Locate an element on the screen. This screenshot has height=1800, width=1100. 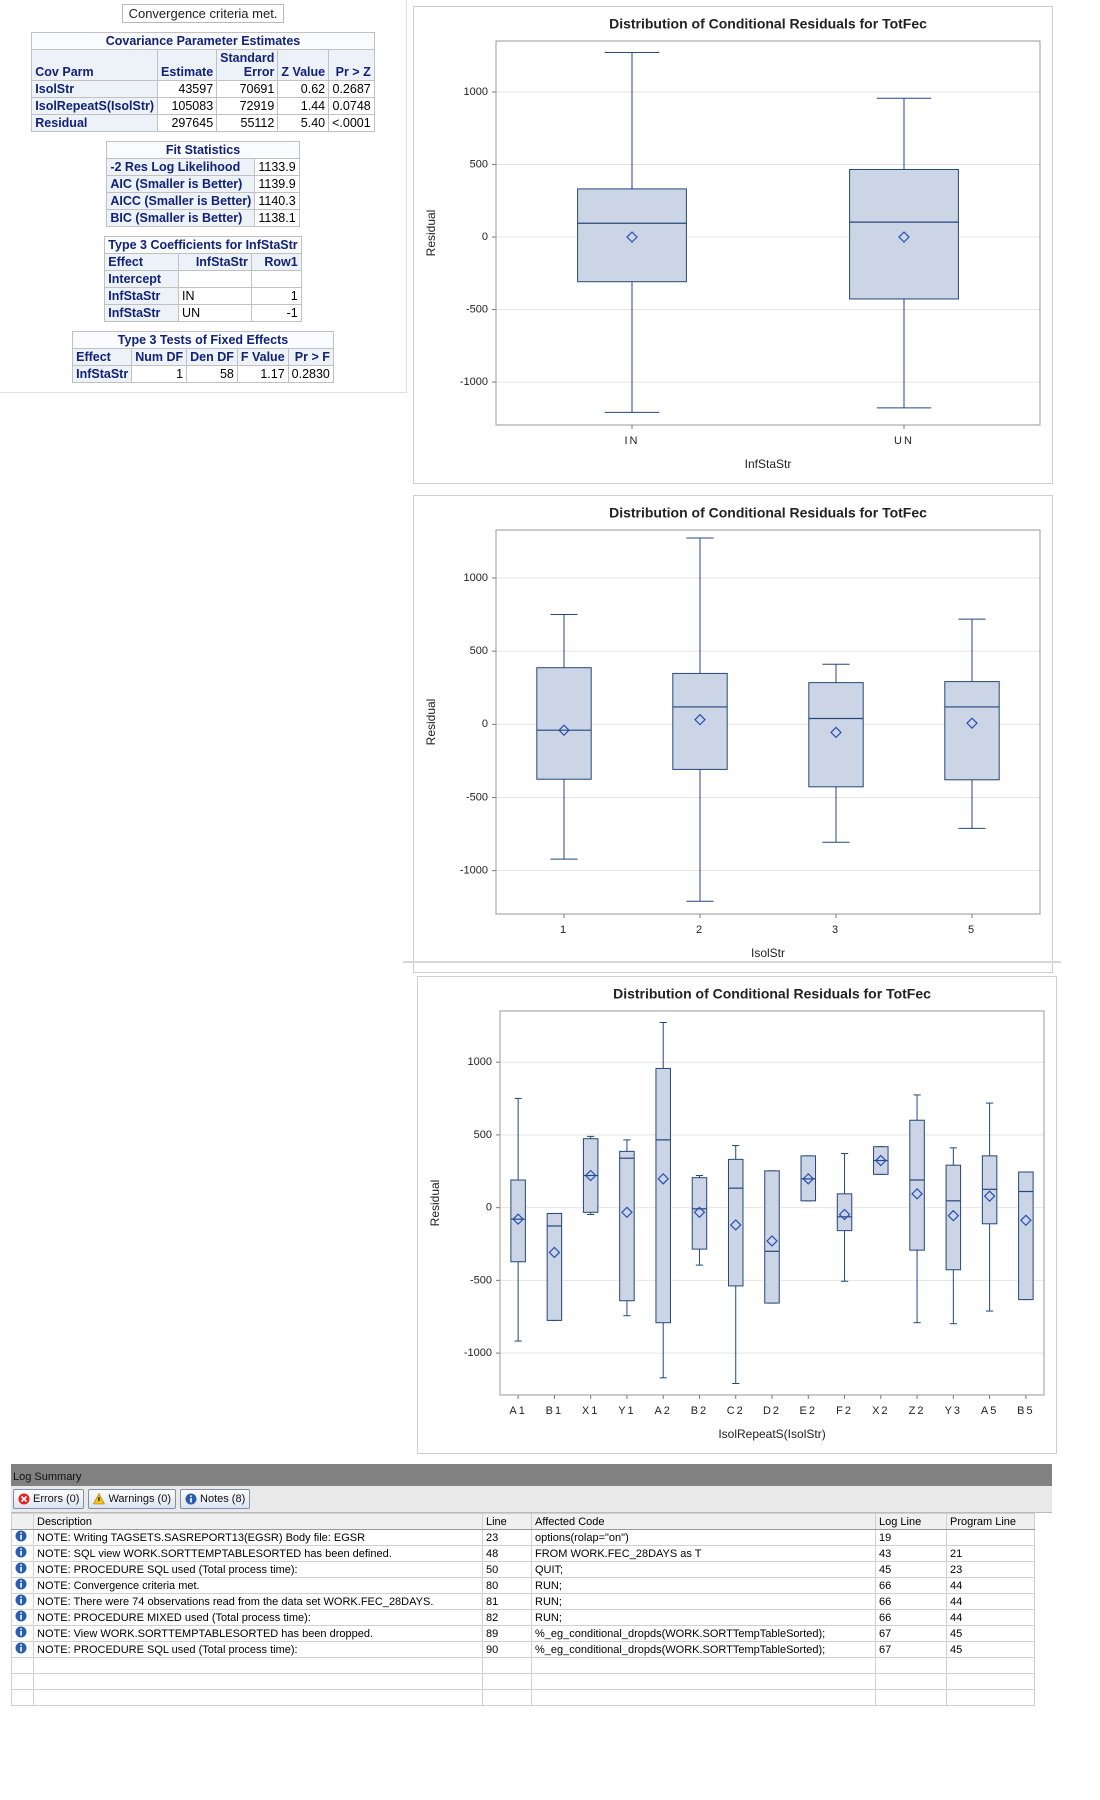
log-cell: options(rolap="on") is located at coordinates (703, 1537).